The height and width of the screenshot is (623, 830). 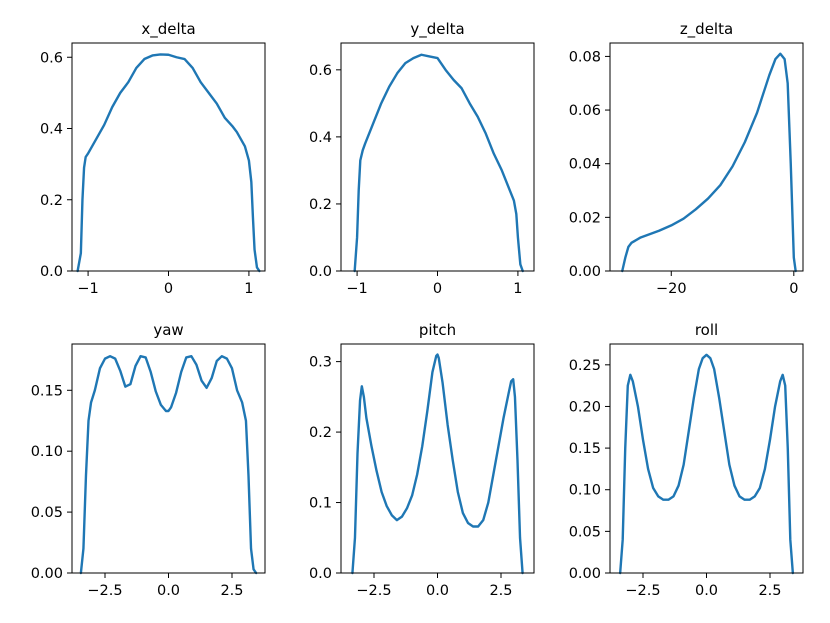 What do you see at coordinates (706, 330) in the screenshot?
I see `subplot-title: roll` at bounding box center [706, 330].